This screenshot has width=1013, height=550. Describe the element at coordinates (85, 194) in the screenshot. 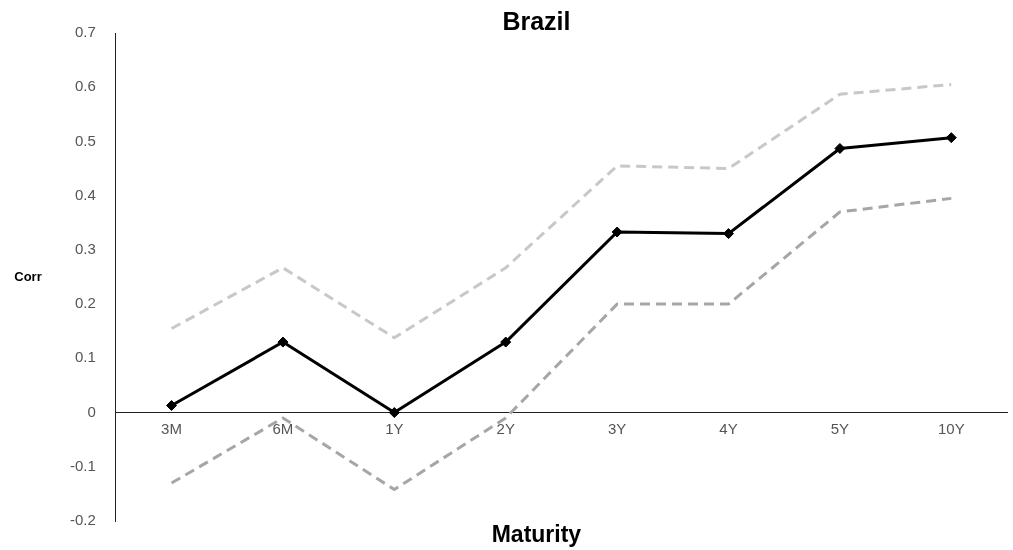

I see `y-tick-label: 0.4` at that location.